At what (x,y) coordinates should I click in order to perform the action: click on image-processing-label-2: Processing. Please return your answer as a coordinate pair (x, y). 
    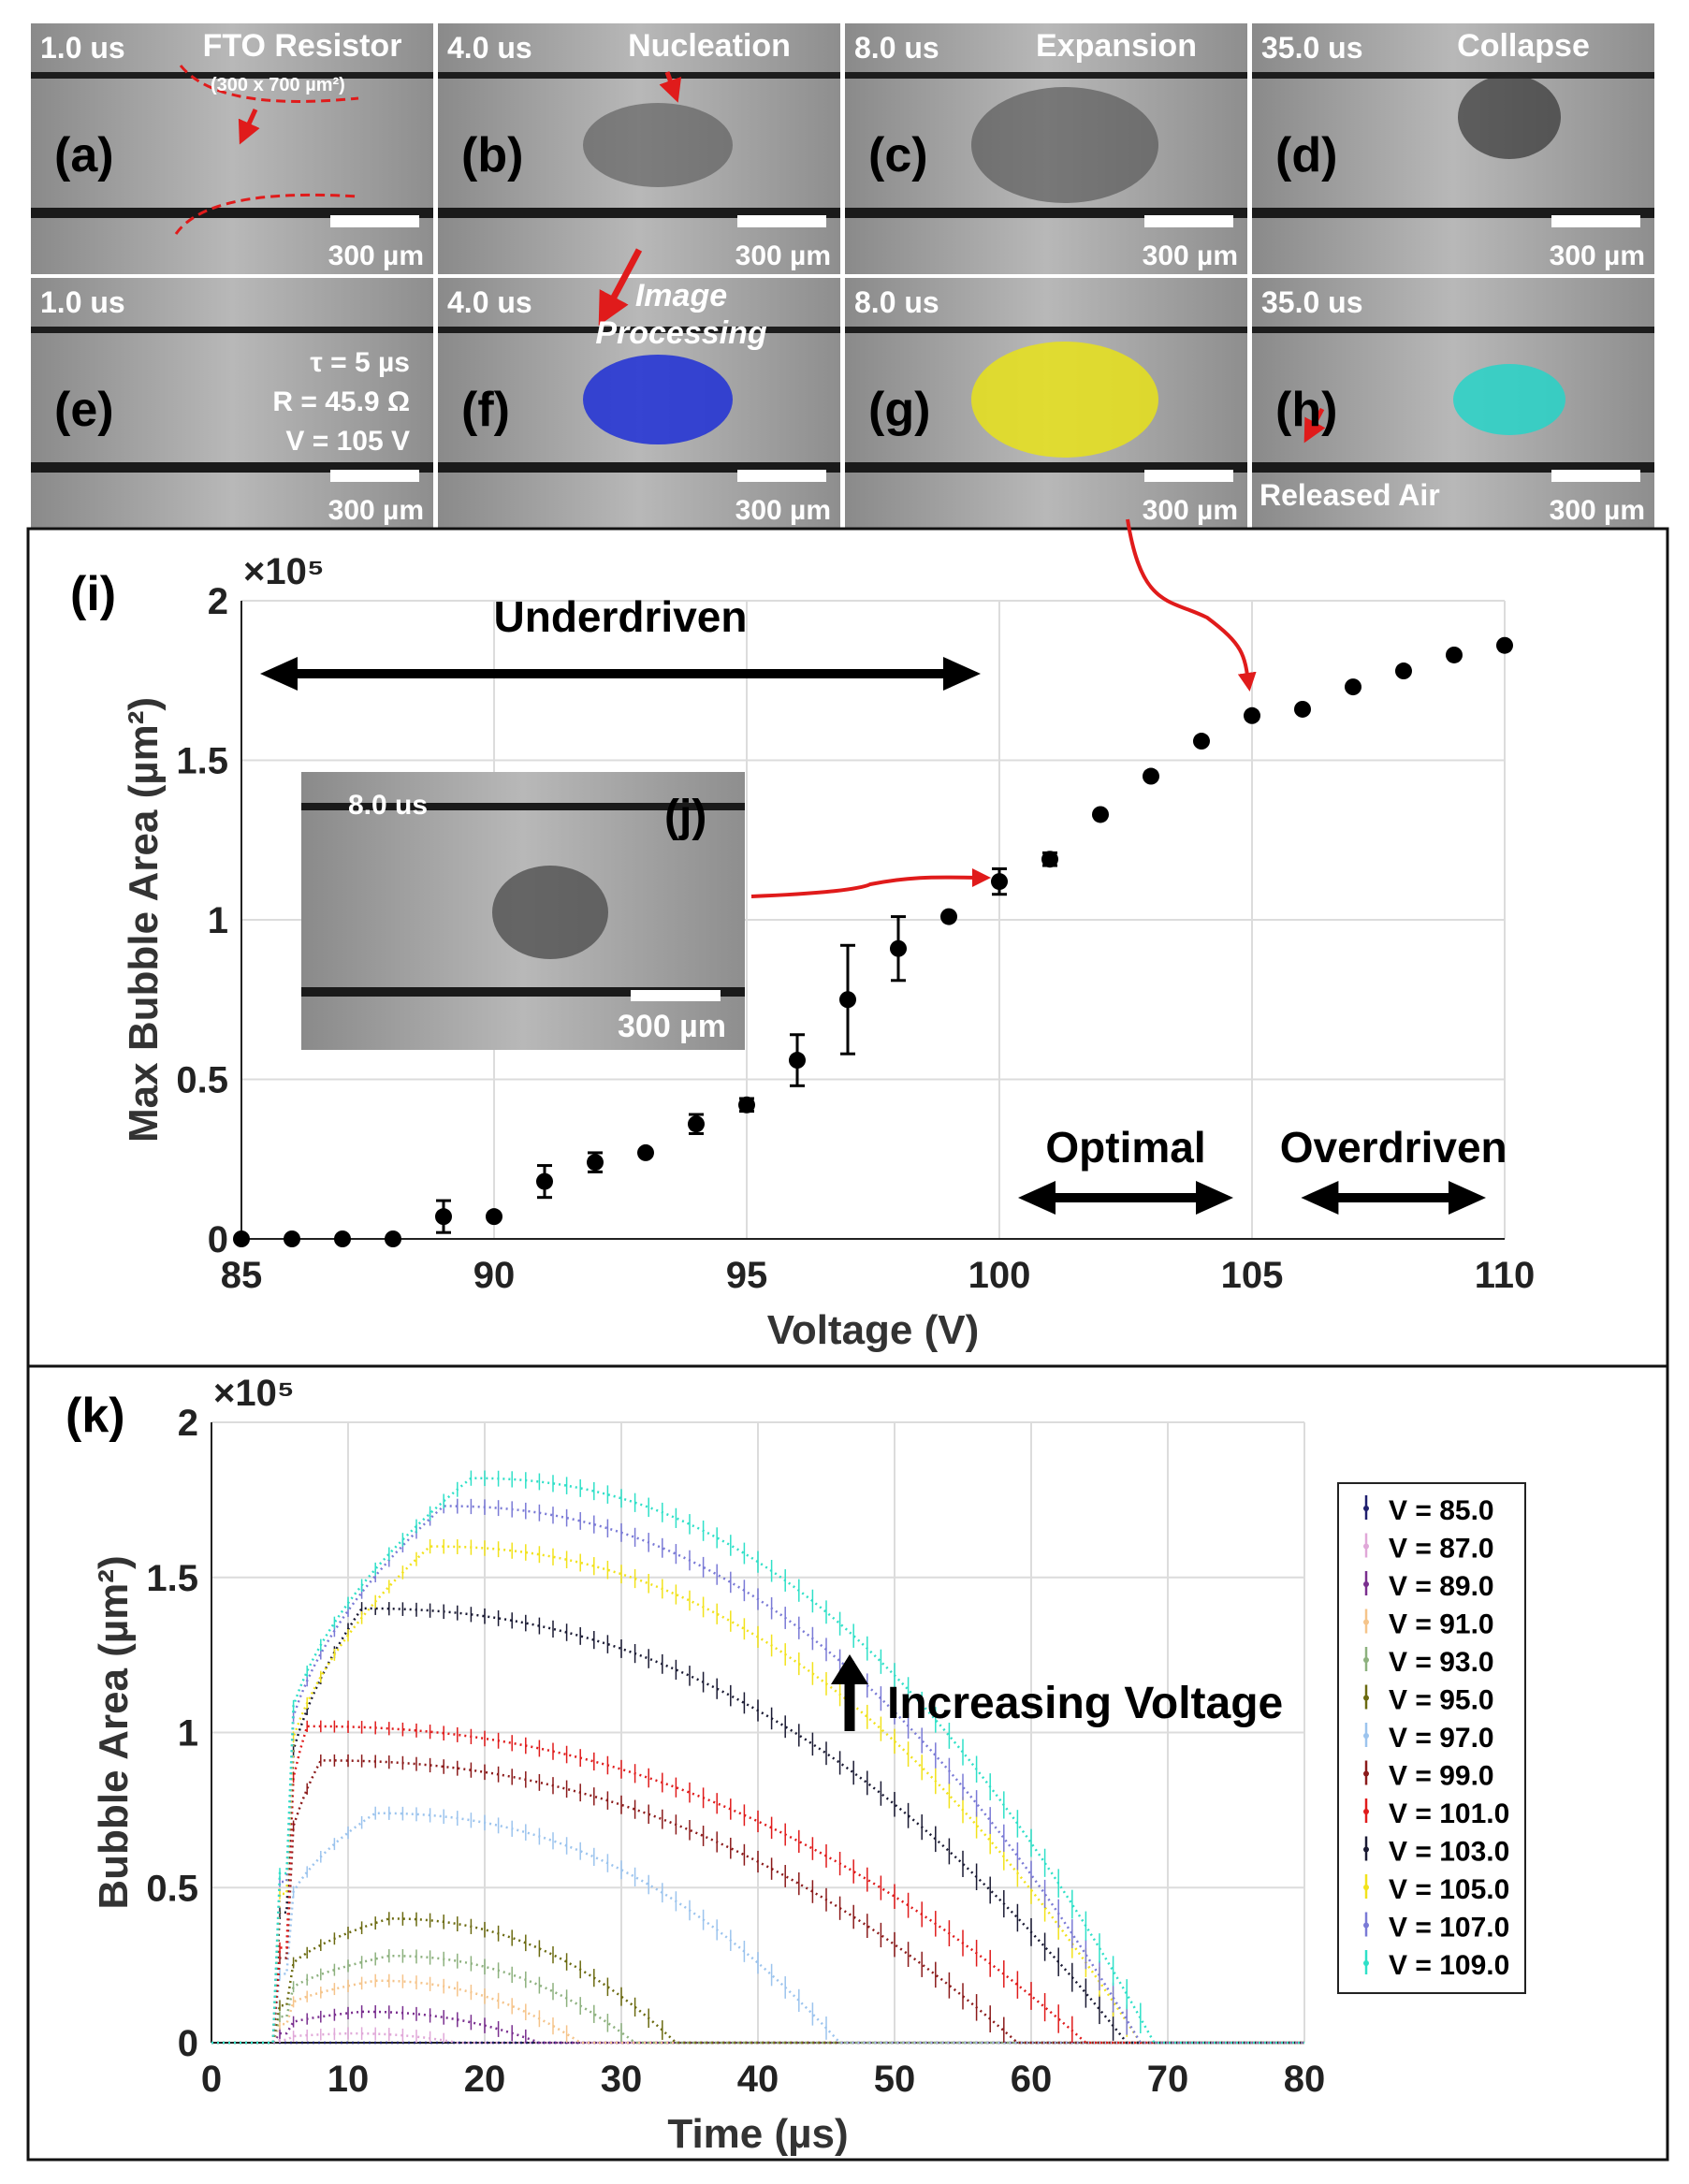
    Looking at the image, I should click on (681, 333).